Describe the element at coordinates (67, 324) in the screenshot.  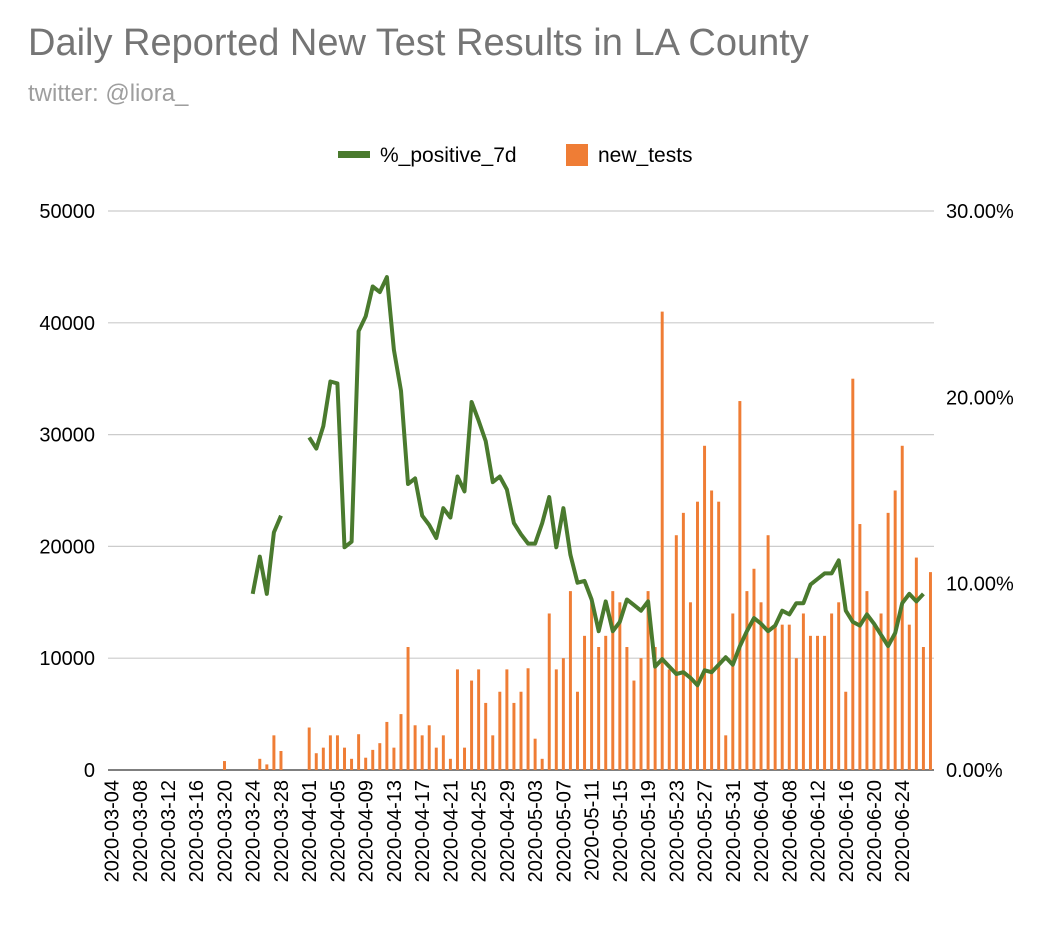
I see `left-y-tick-label: 40000` at that location.